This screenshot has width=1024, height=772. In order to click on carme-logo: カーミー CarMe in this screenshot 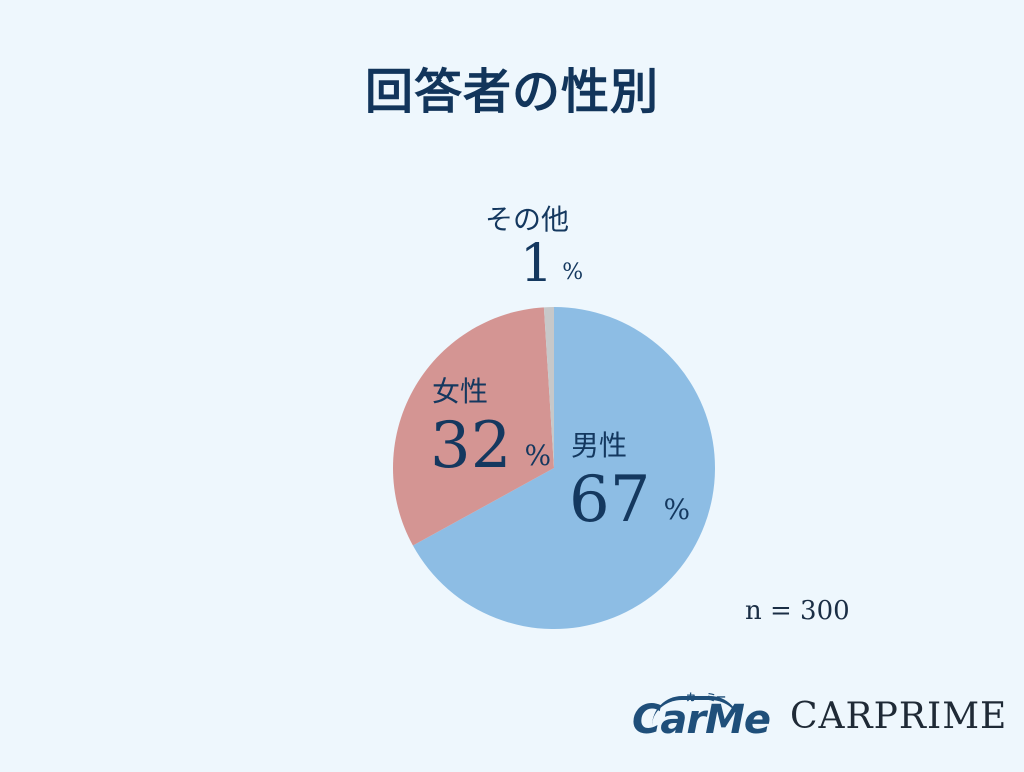, I will do `click(701, 716)`.